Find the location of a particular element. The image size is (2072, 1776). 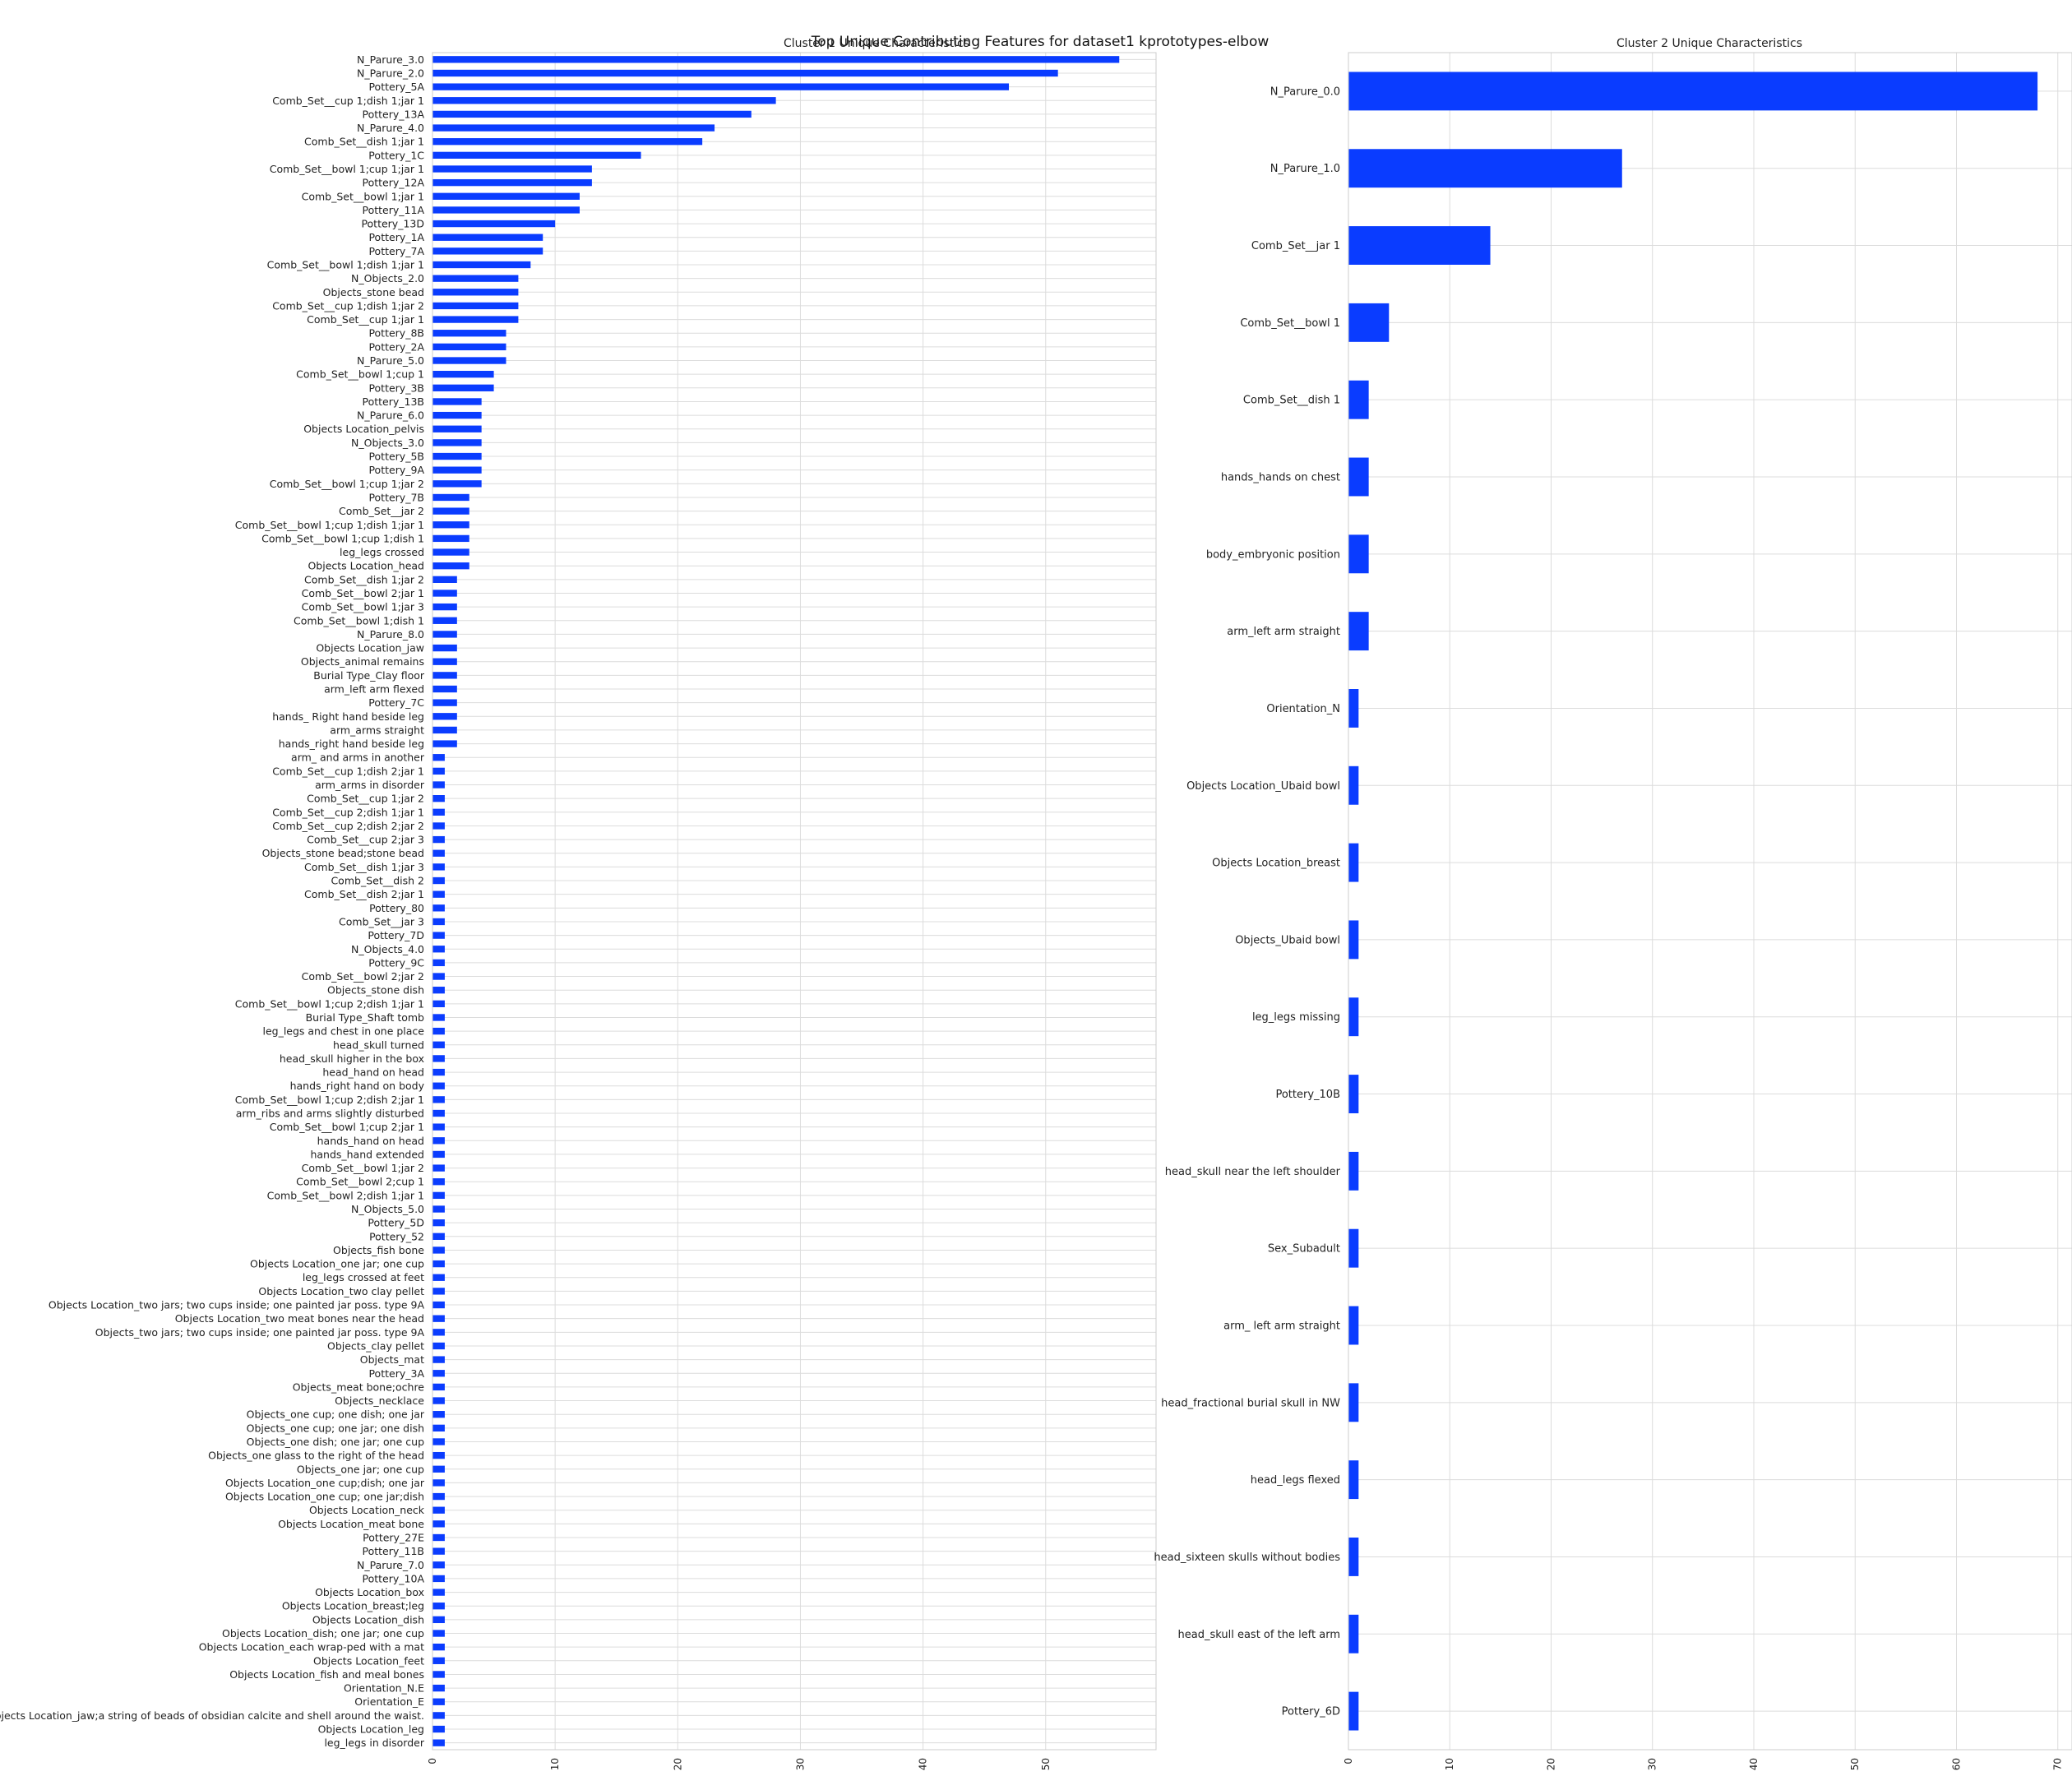

c1-y-tick-label: Comb_Set__bowl 1;cup 1;dish 1 is located at coordinates (342, 538).